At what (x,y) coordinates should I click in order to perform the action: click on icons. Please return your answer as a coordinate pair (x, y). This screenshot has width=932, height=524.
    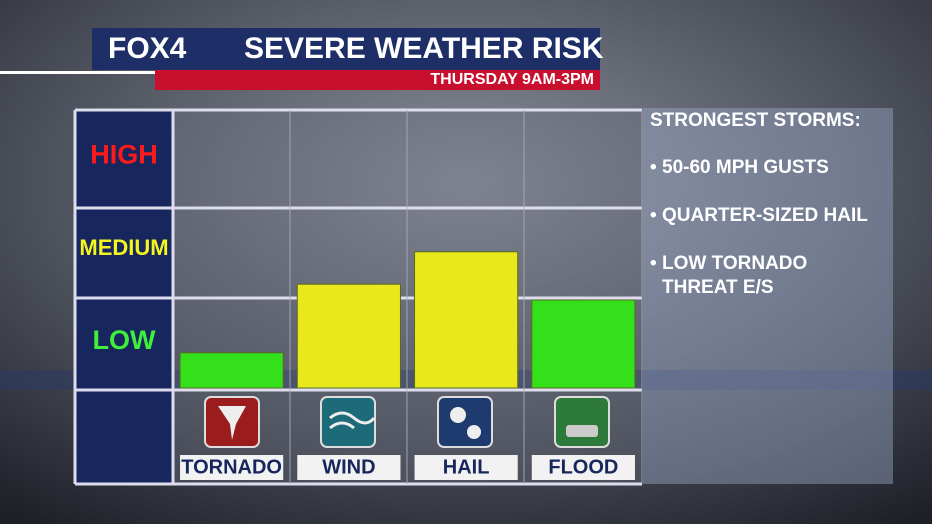
    Looking at the image, I should click on (407, 422).